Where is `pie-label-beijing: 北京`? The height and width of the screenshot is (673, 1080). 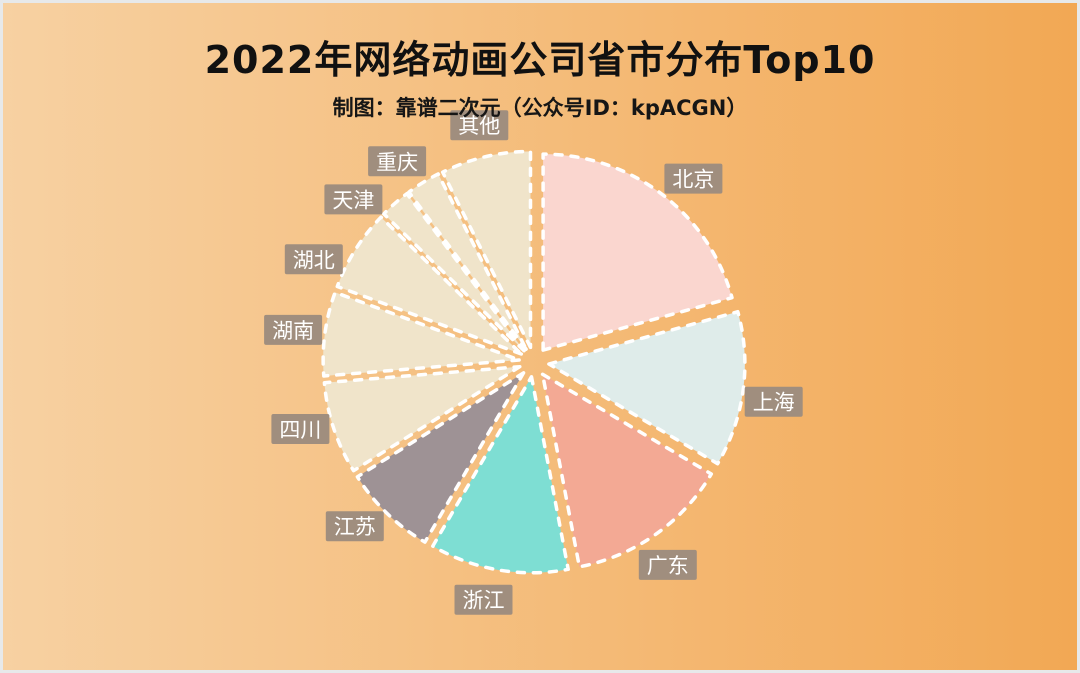 pie-label-beijing: 北京 is located at coordinates (693, 178).